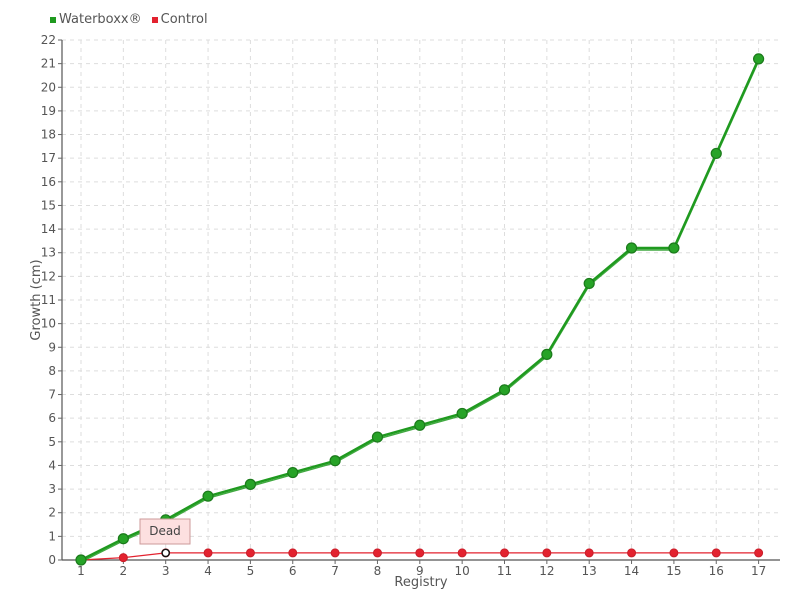 This screenshot has height=604, width=800. Describe the element at coordinates (166, 571) in the screenshot. I see `x-tick-label: 3` at that location.